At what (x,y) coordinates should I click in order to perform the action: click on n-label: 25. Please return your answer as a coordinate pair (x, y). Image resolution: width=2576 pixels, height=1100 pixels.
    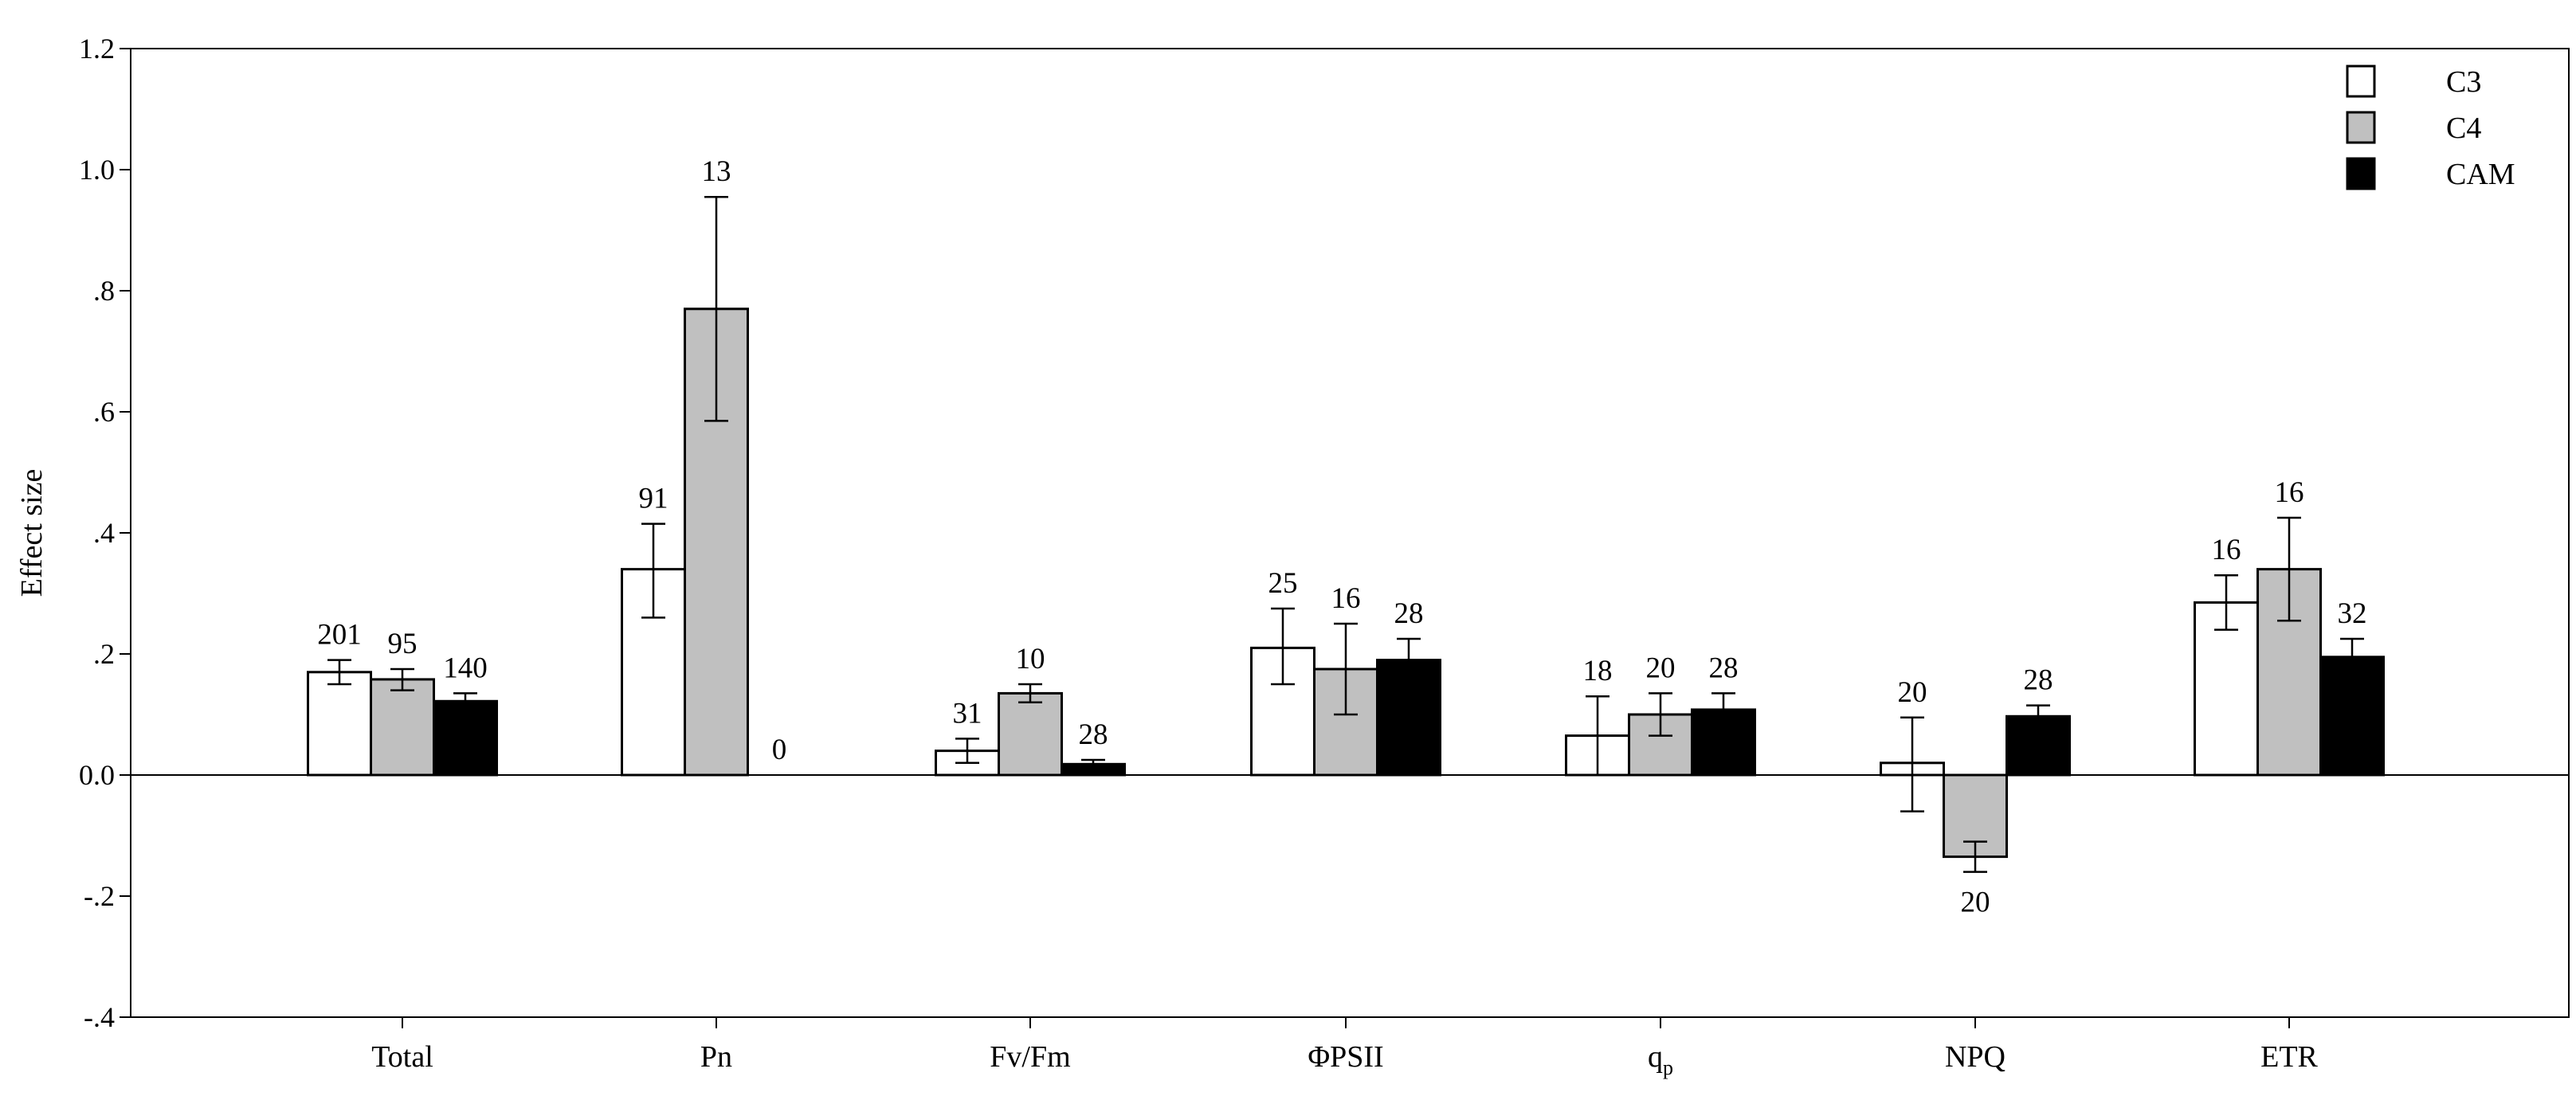
    Looking at the image, I should click on (1283, 583).